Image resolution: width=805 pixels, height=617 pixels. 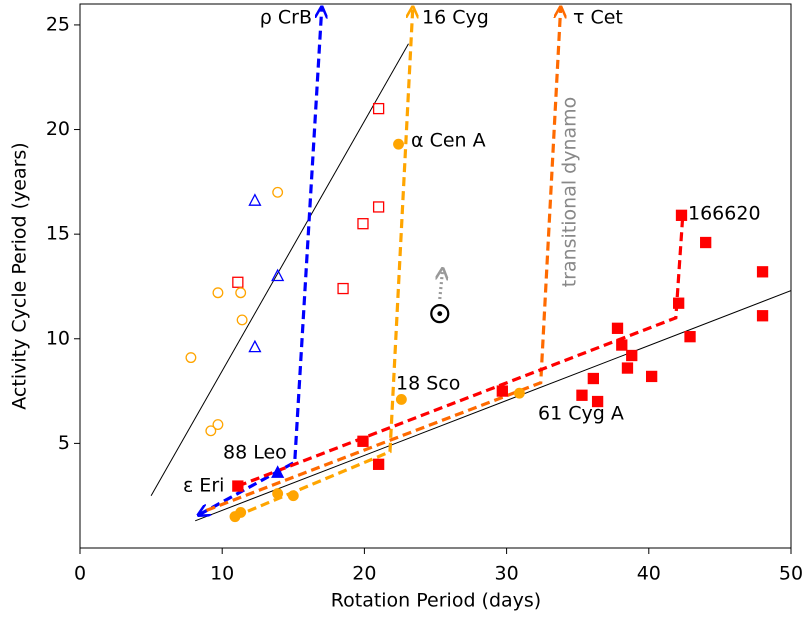 What do you see at coordinates (791, 574) in the screenshot?
I see `x-tick-label: 50` at bounding box center [791, 574].